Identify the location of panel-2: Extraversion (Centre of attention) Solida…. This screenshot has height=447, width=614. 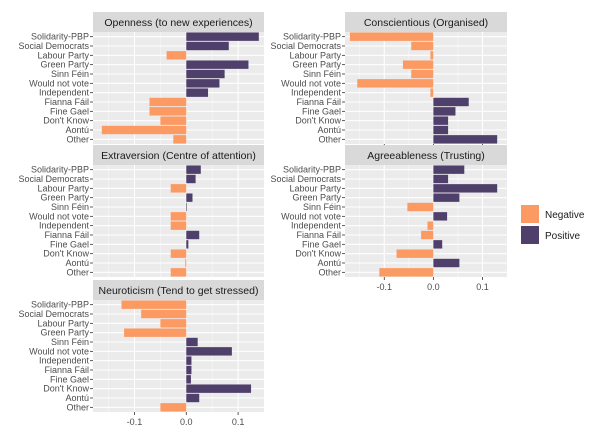
(141, 211).